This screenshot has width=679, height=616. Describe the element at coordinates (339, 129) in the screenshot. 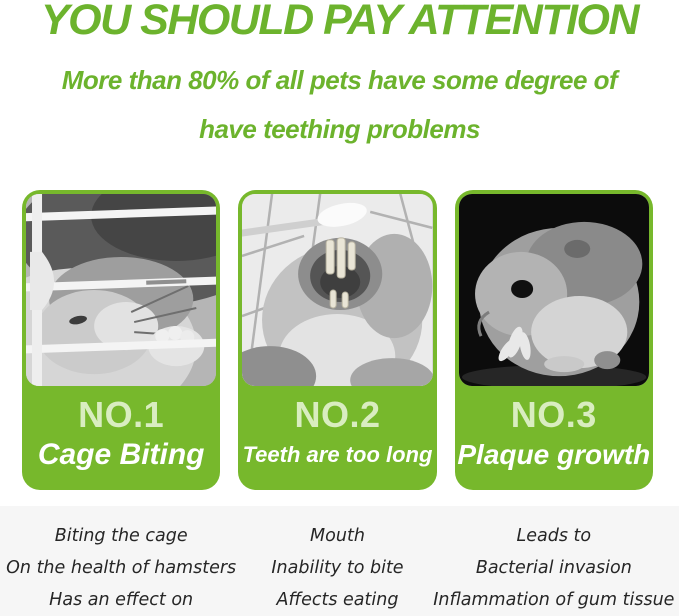

I see `subtitle-line-2: have teething problems` at that location.